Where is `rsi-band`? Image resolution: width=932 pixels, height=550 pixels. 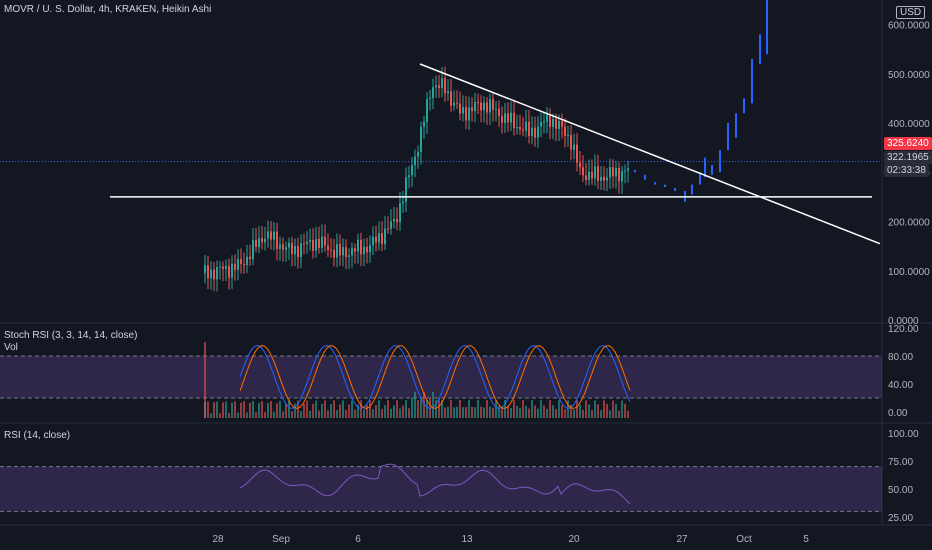 rsi-band is located at coordinates (441, 489).